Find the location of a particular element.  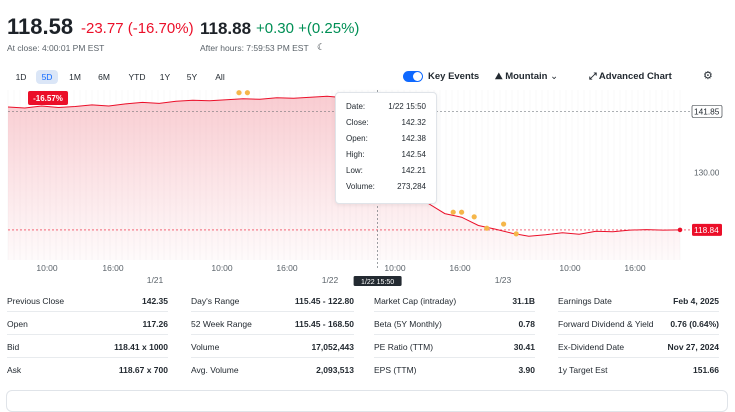

stat-row: Bid 118.41 x 1000 is located at coordinates (87, 349).